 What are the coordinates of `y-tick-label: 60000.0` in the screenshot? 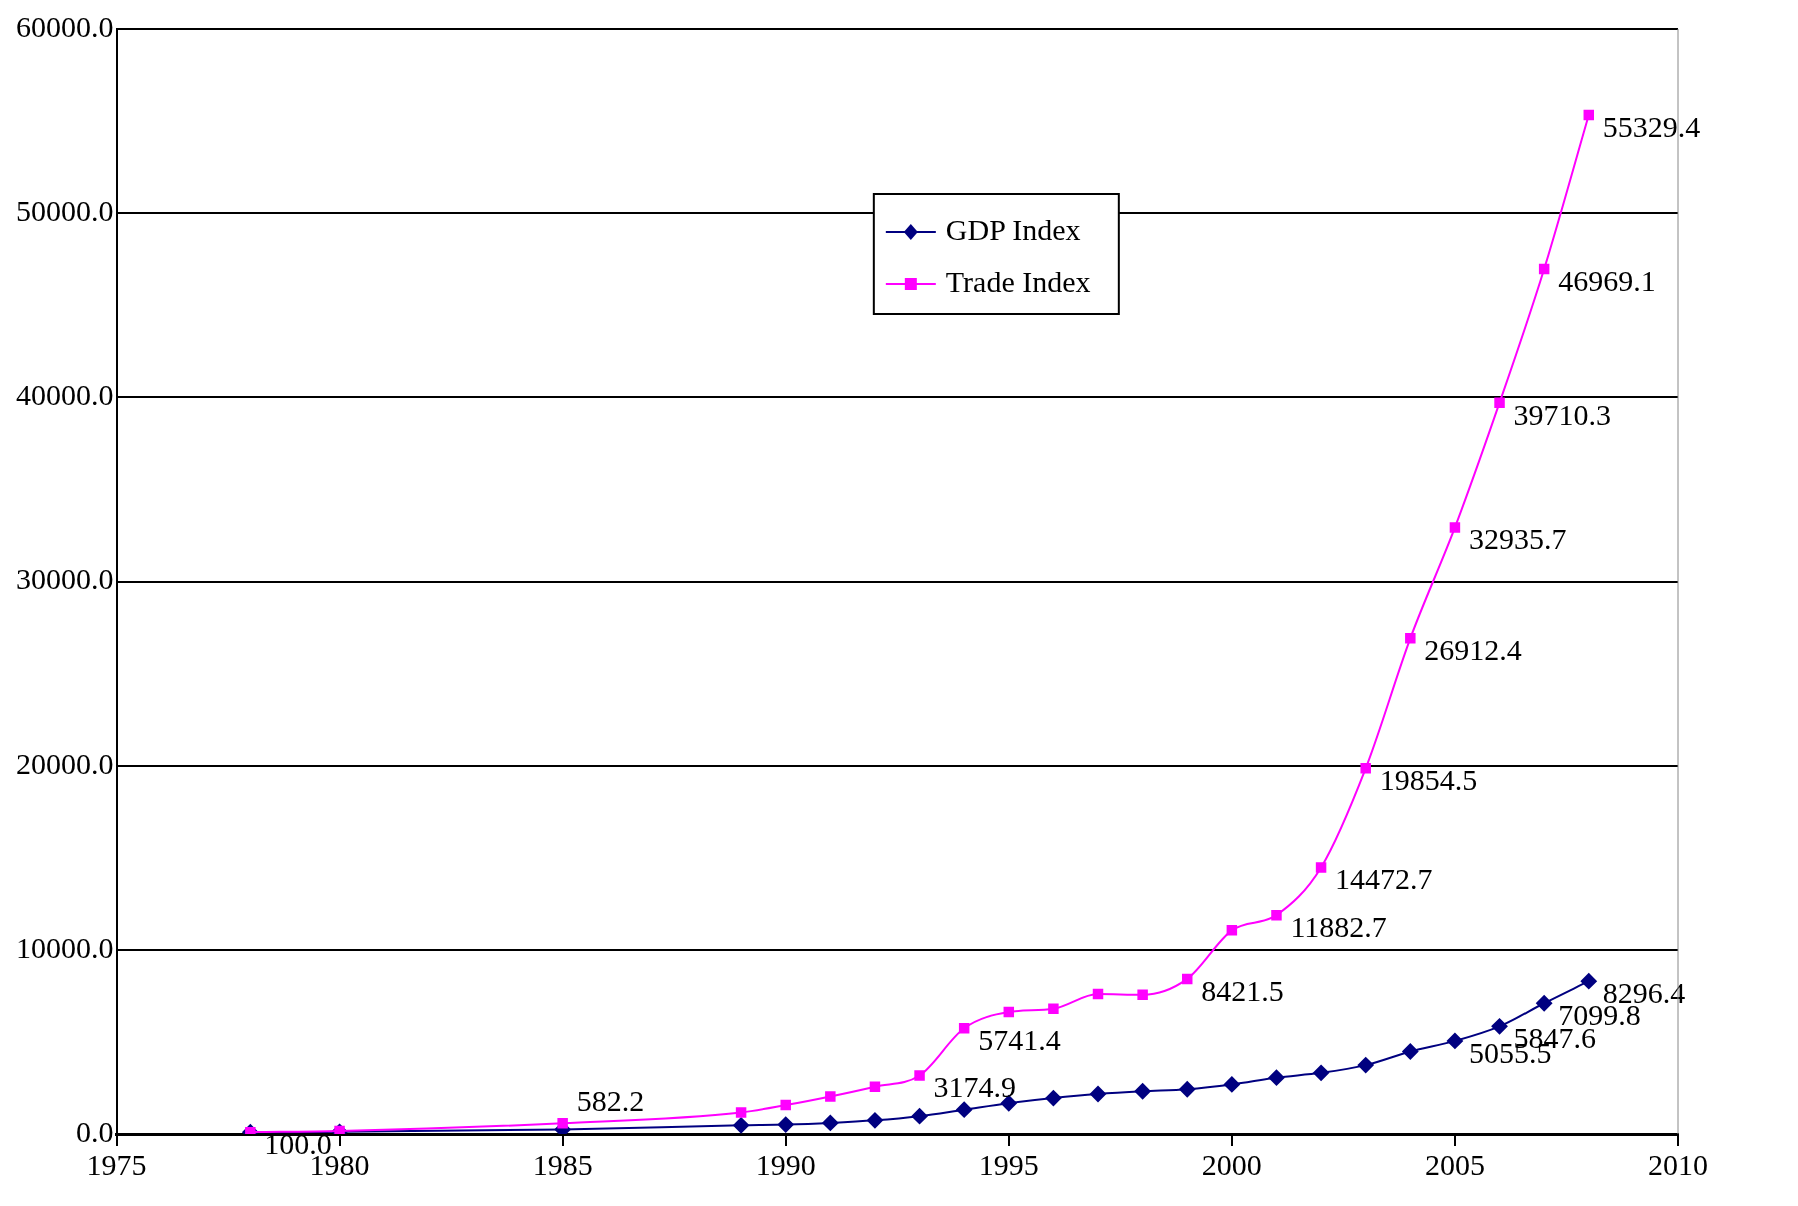 It's located at (65, 26).